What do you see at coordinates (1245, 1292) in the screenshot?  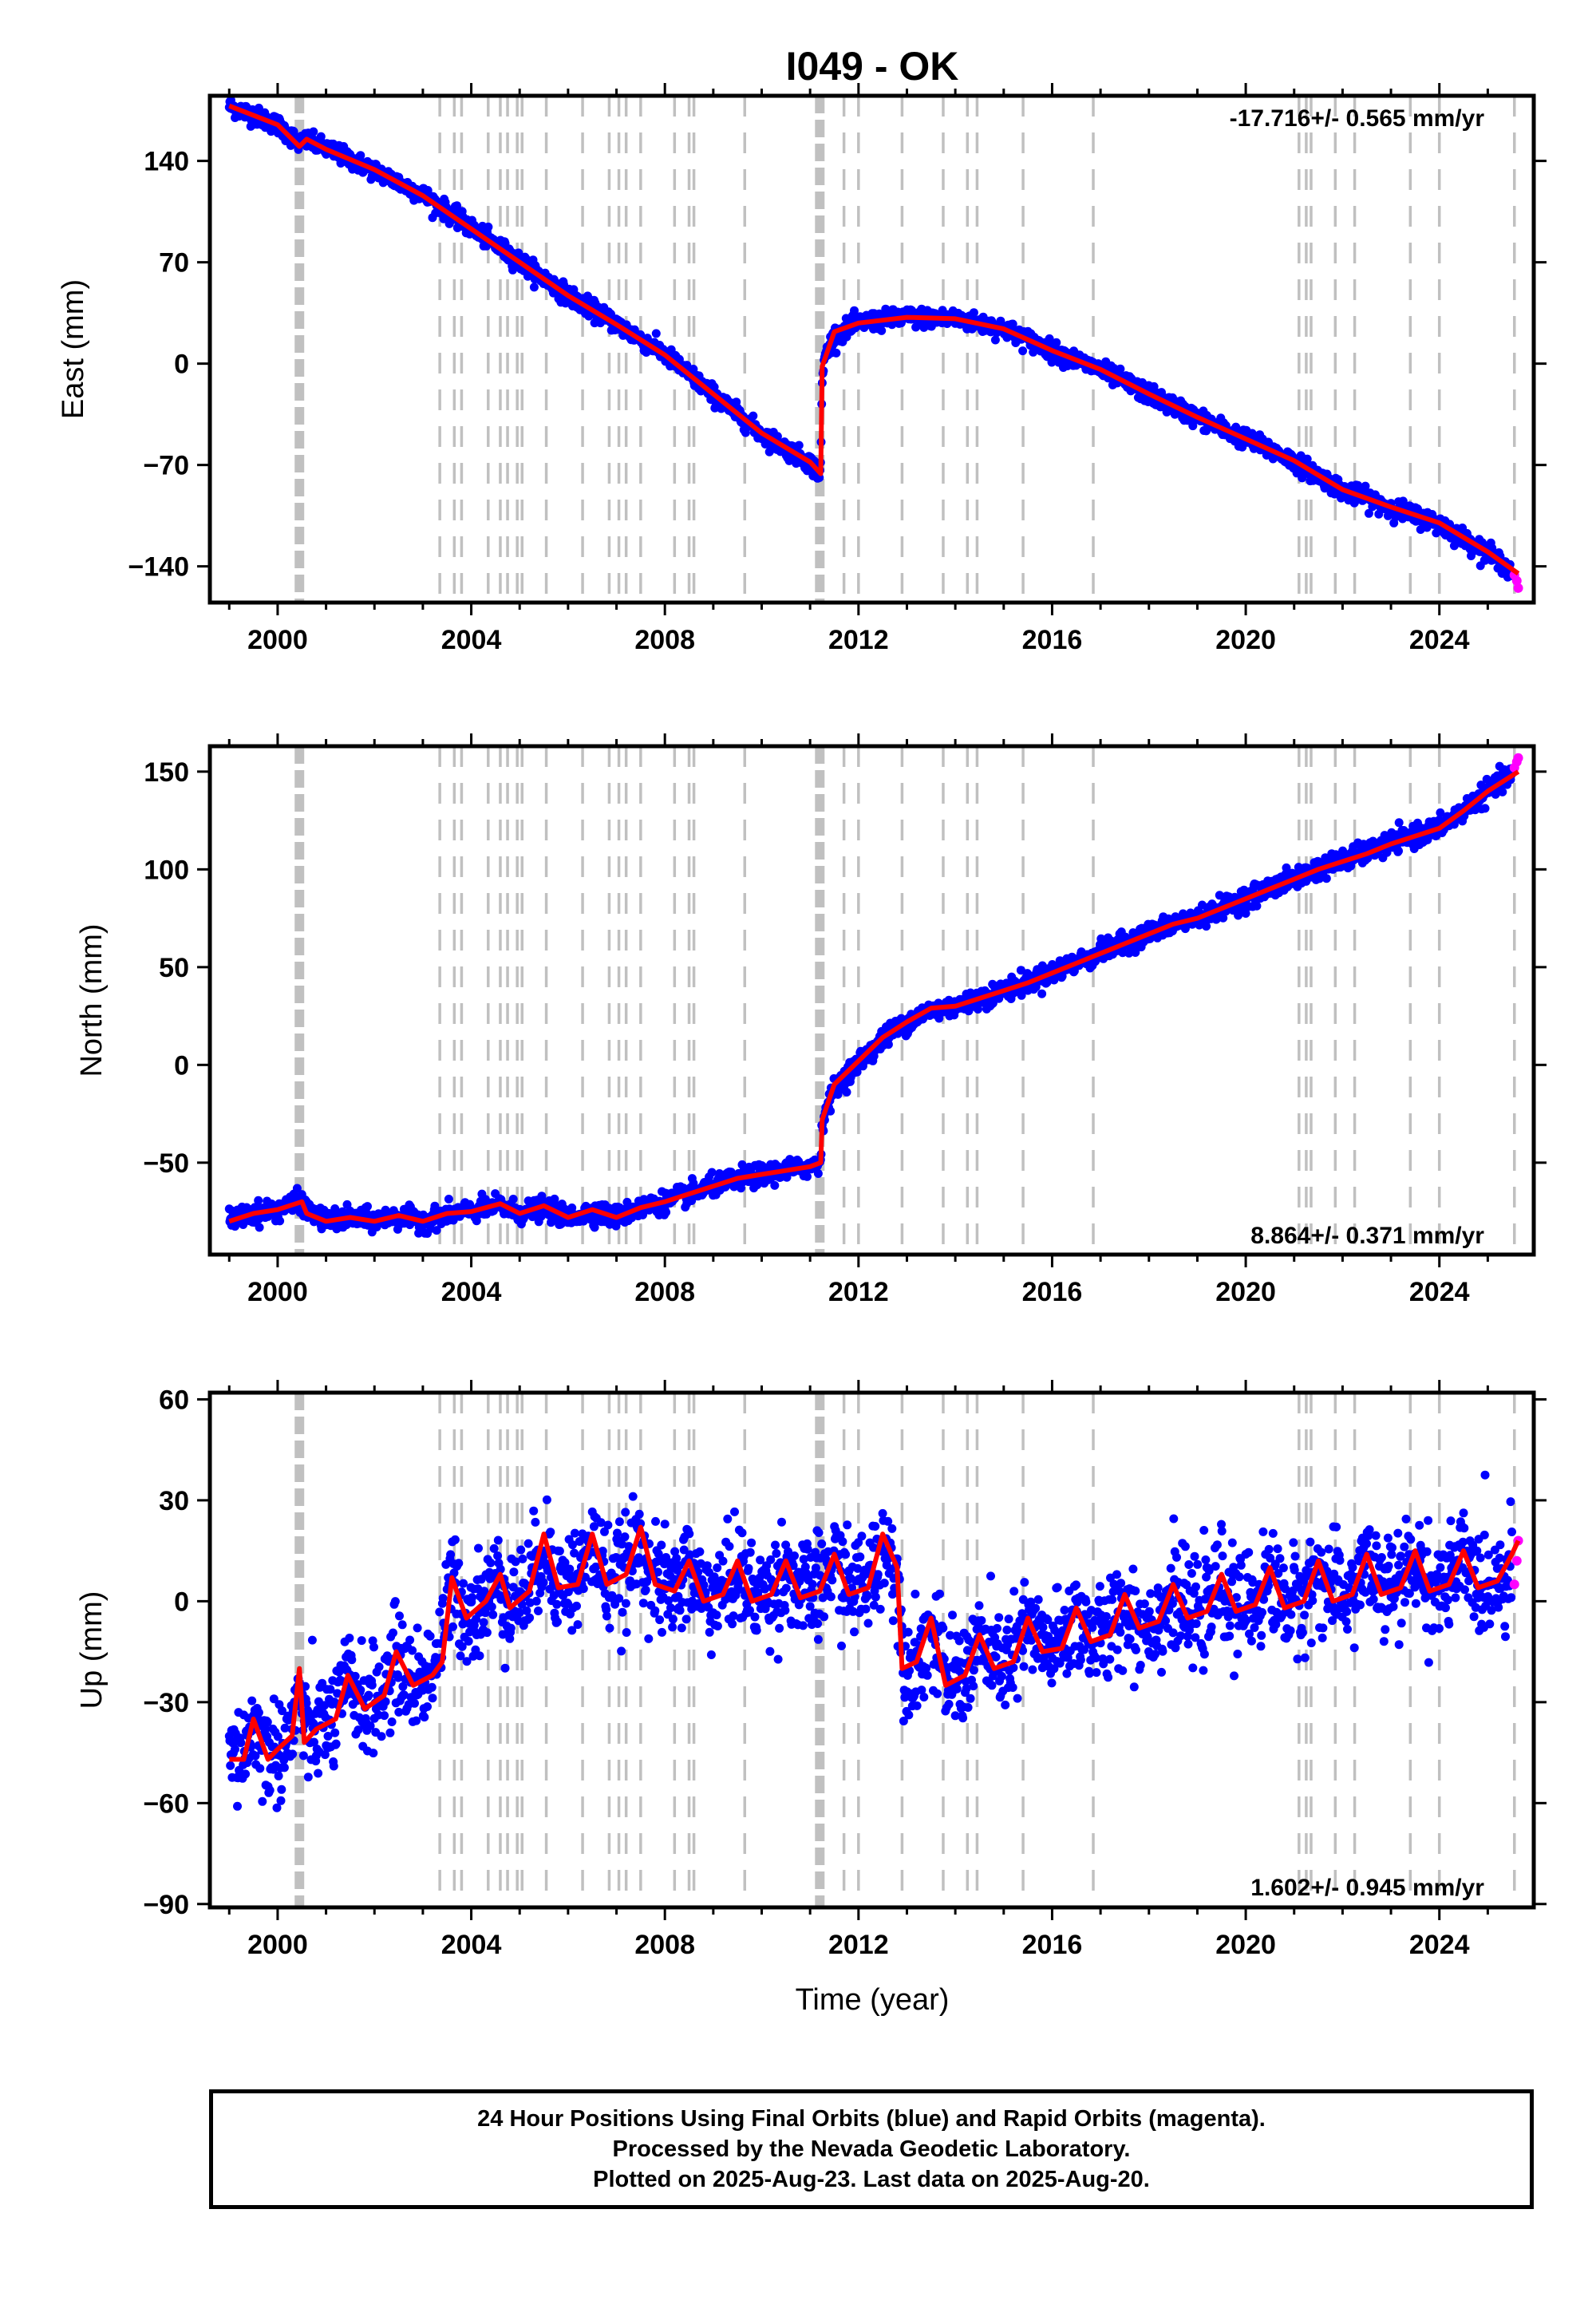 I see `north-x-tick-label: 2020` at bounding box center [1245, 1292].